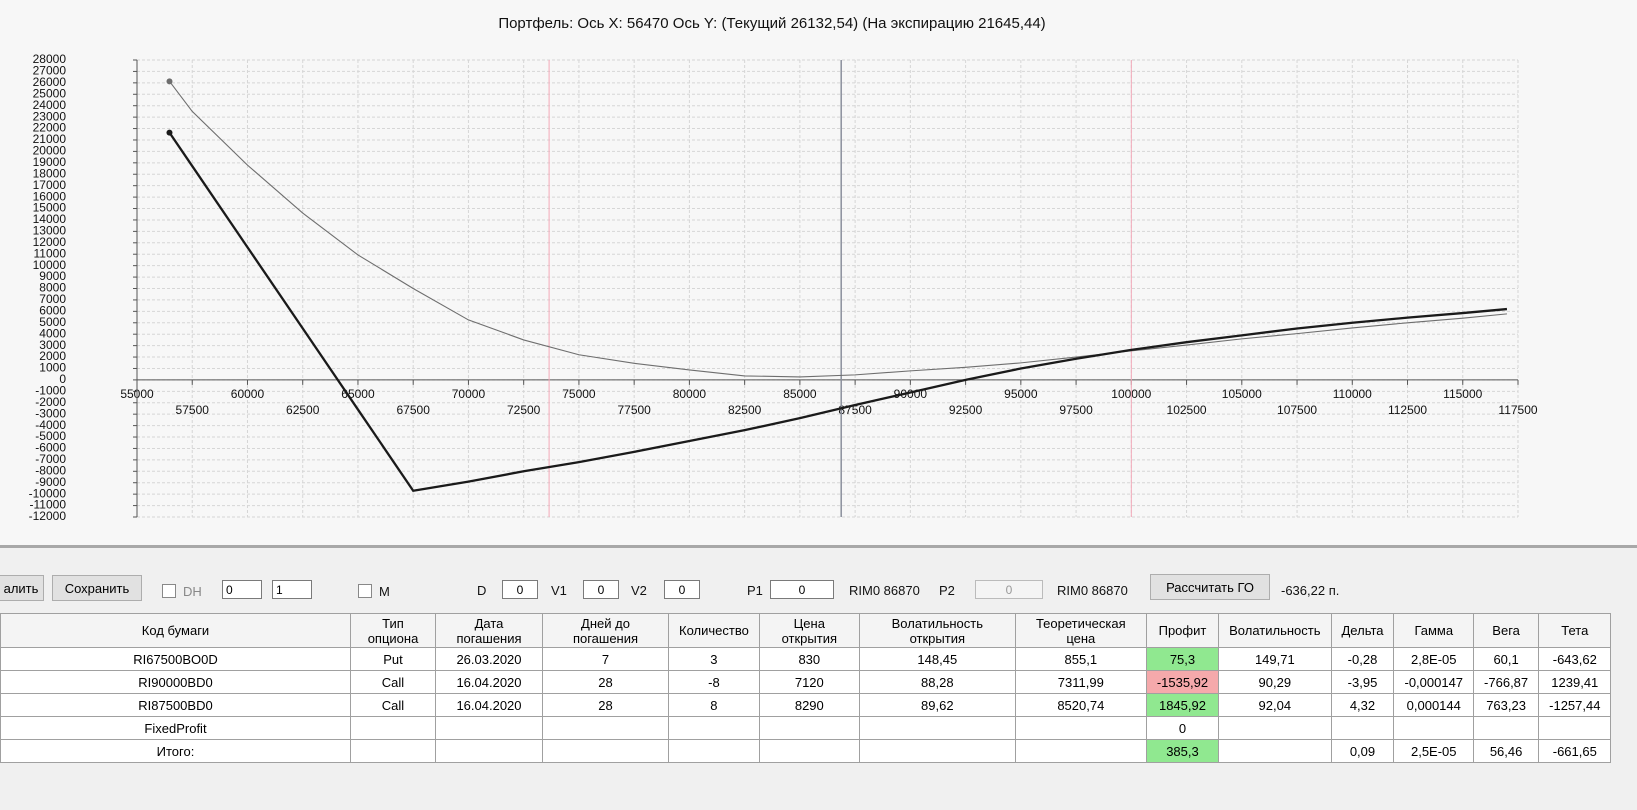 This screenshot has width=1637, height=810. Describe the element at coordinates (1080, 630) in the screenshot. I see `column-header: Теоретическая цена` at that location.